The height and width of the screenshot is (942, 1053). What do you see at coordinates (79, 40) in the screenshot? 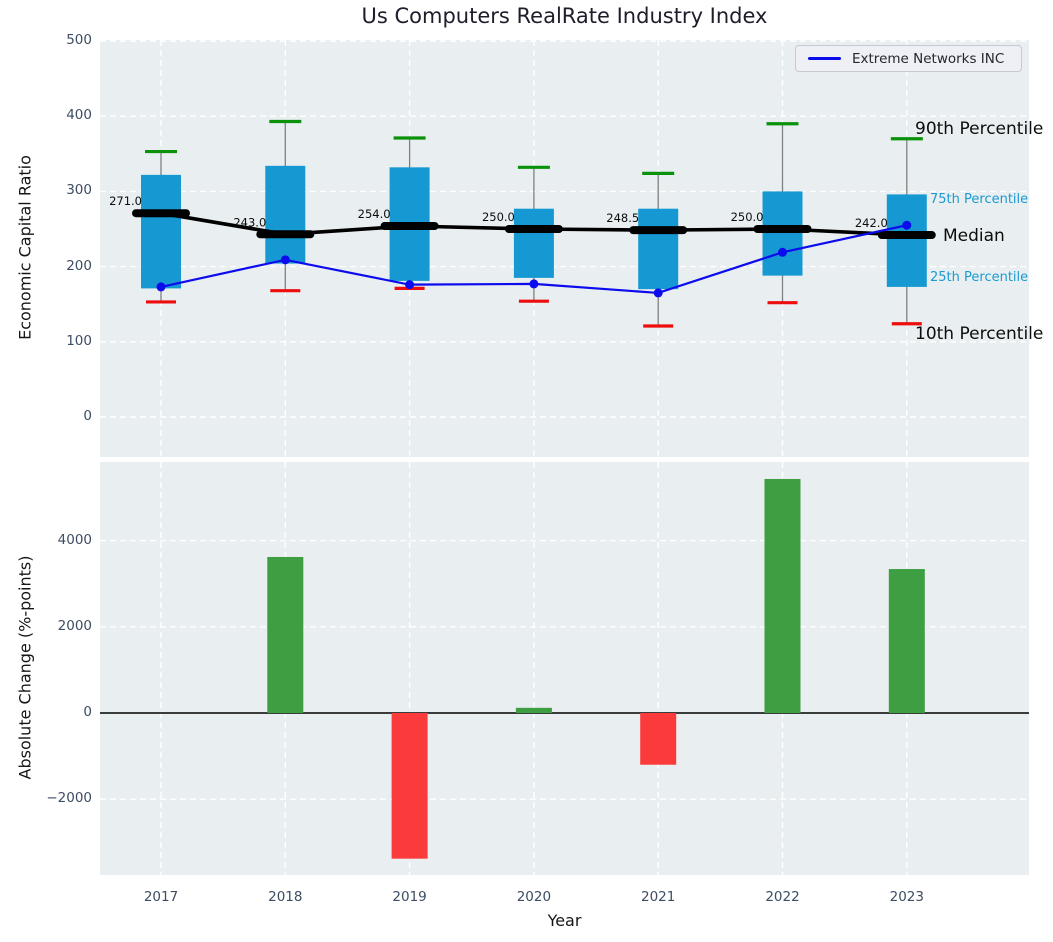
I see `top-y-tick-label: 500` at bounding box center [79, 40].